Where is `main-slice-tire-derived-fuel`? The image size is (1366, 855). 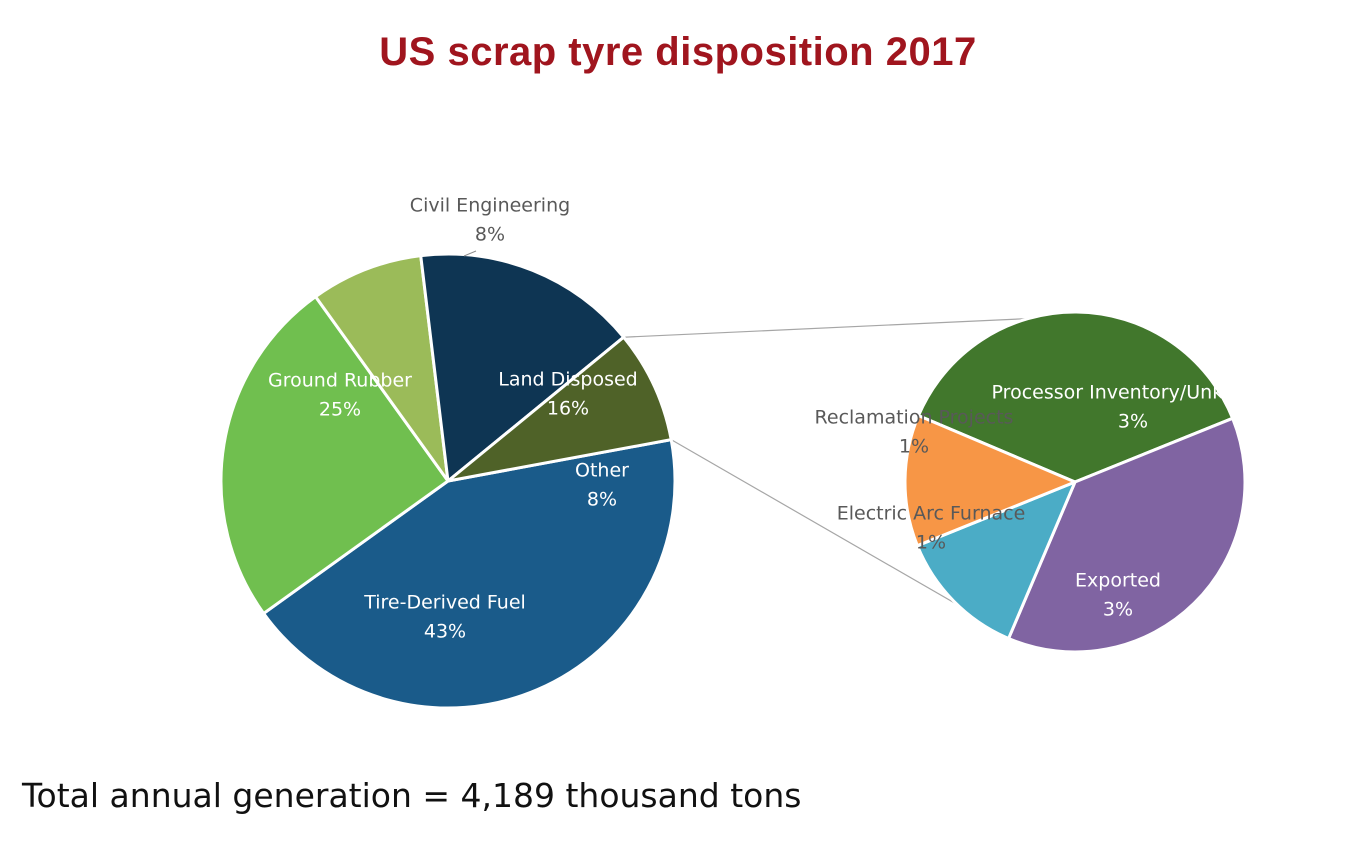 main-slice-tire-derived-fuel is located at coordinates (469, 574).